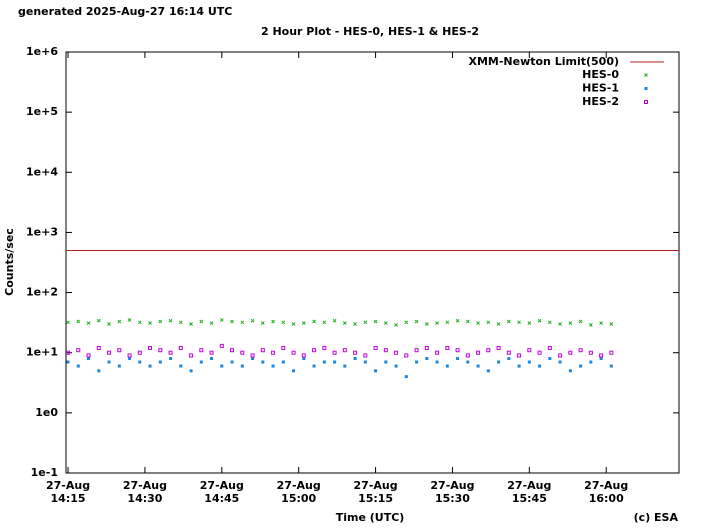 Image resolution: width=704 pixels, height=528 pixels. What do you see at coordinates (42, 231) in the screenshot?
I see `y-tick-label: 1e+3` at bounding box center [42, 231].